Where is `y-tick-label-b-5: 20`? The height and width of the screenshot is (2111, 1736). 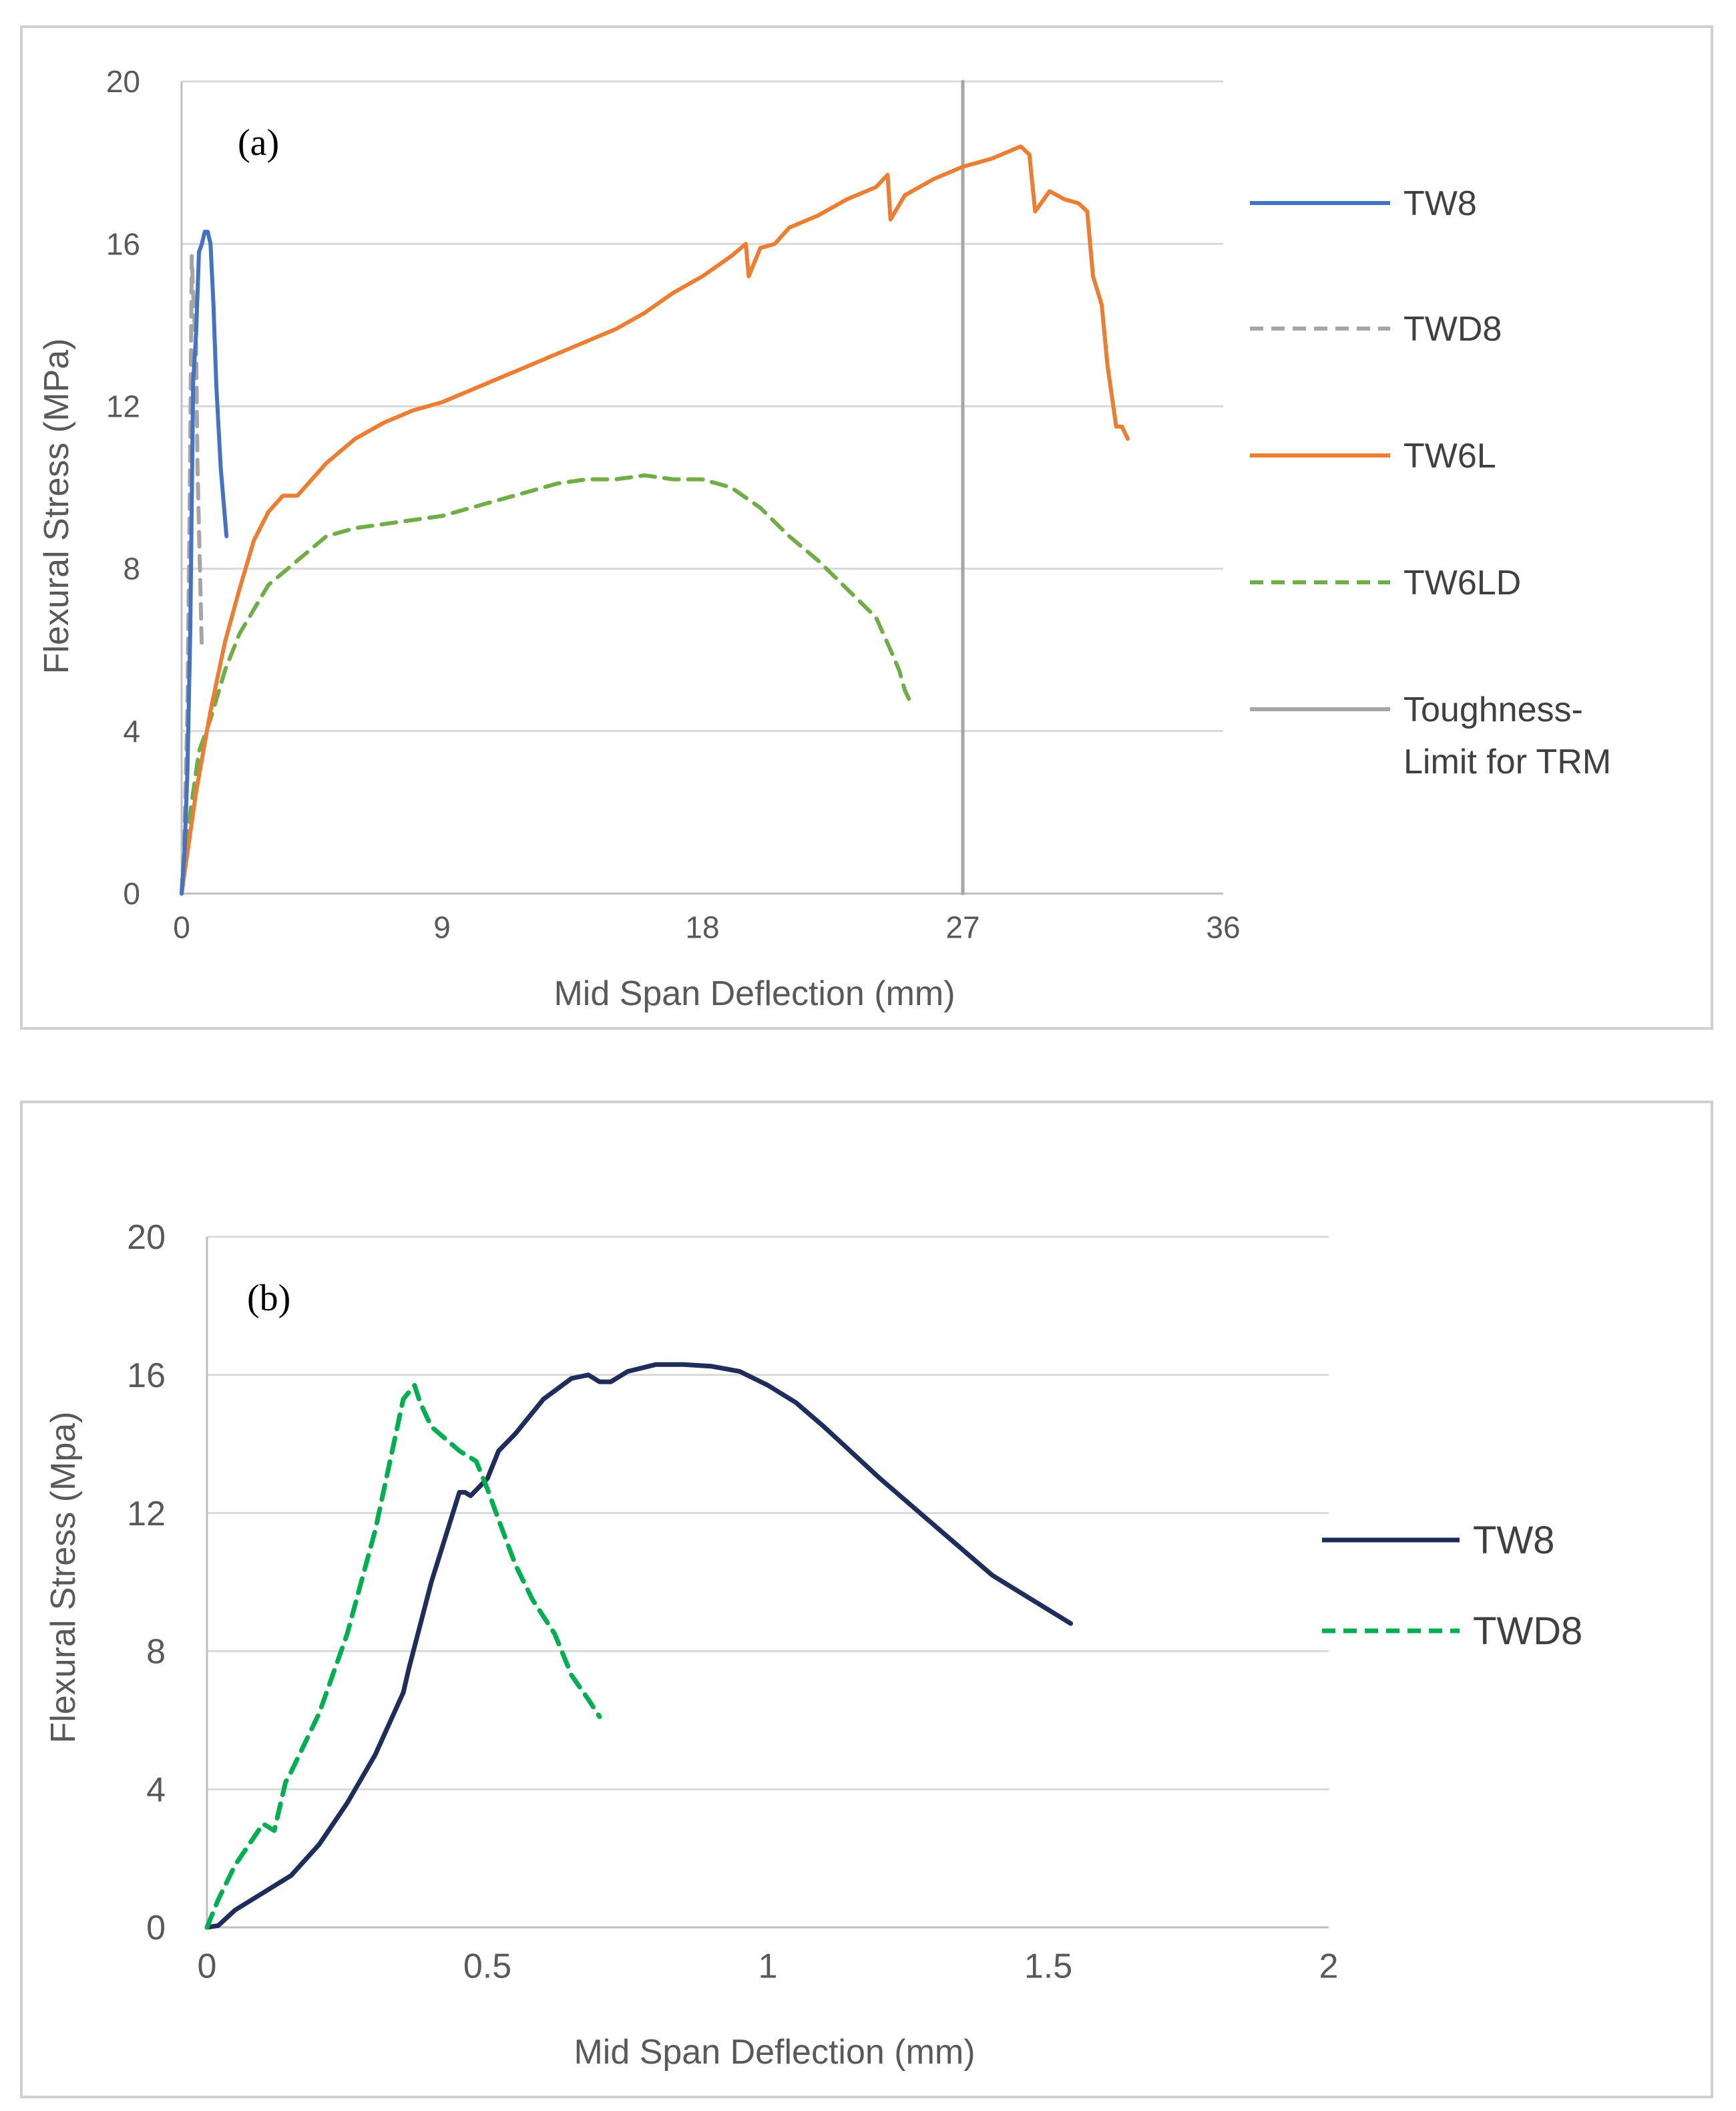 y-tick-label-b-5: 20 is located at coordinates (146, 1237).